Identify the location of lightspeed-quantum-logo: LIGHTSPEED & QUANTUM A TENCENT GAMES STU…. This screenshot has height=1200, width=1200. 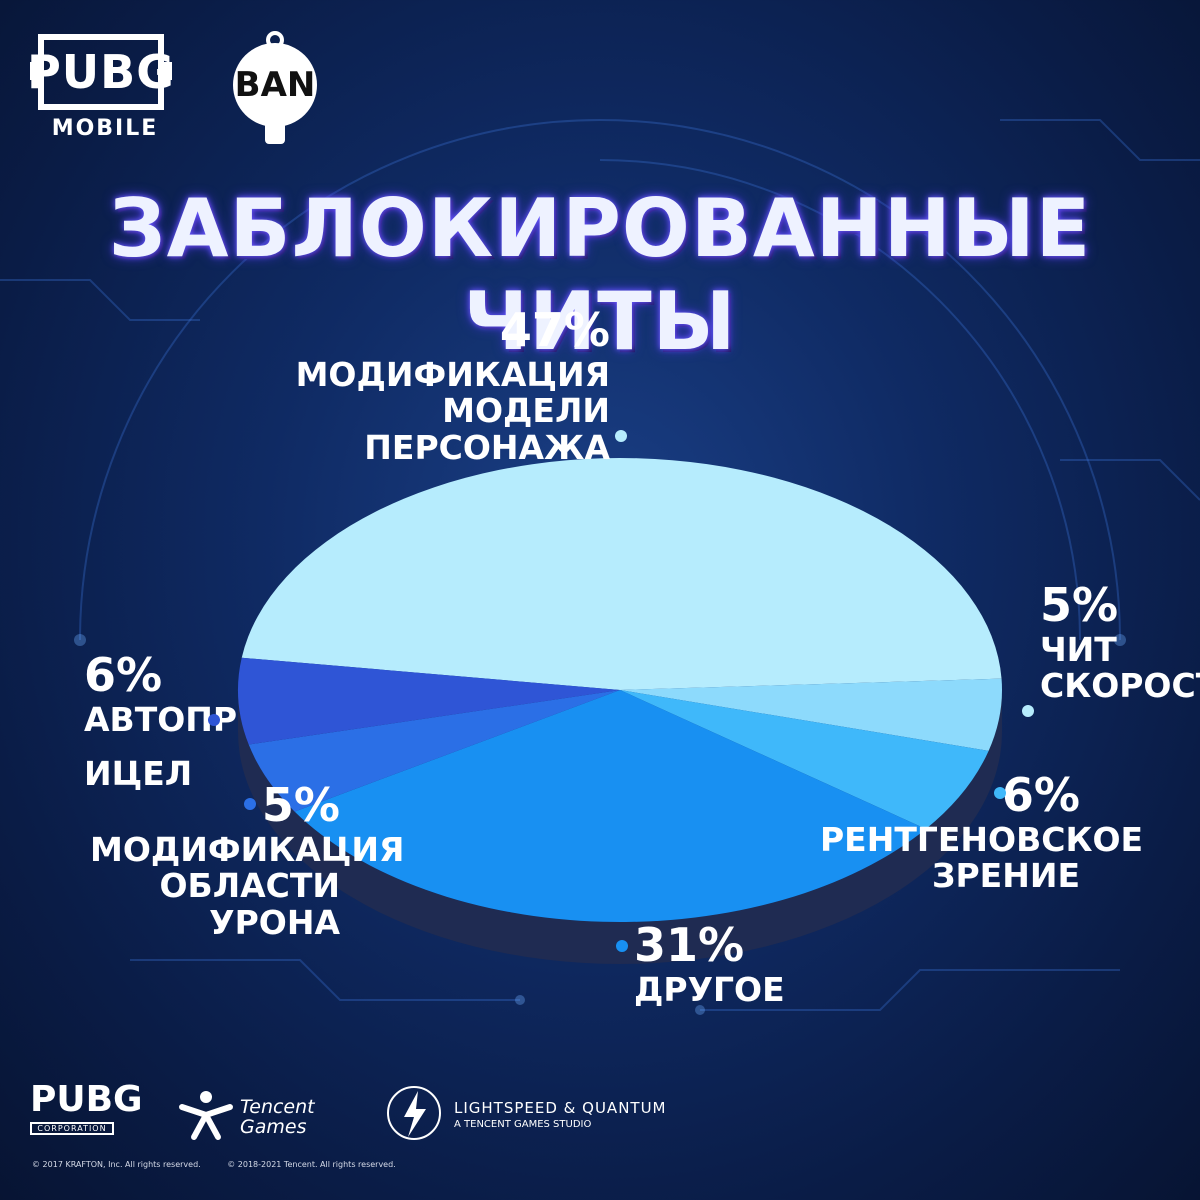
(525, 1115).